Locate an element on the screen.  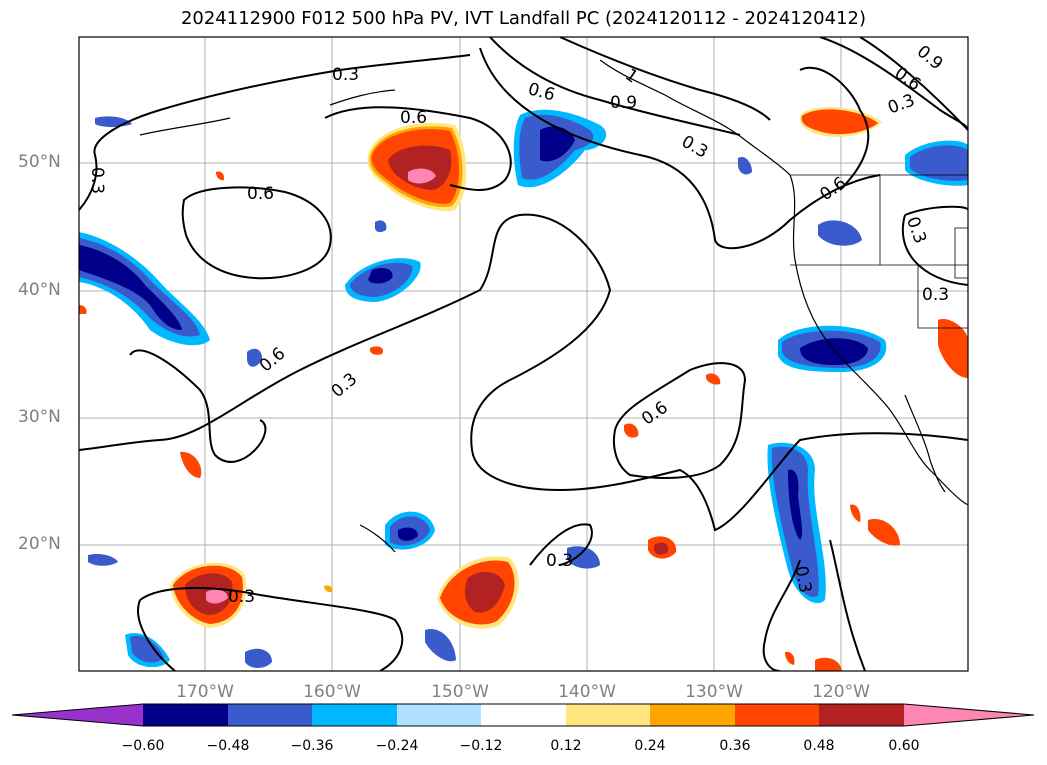
colorbar-underflow is located at coordinates (77, 715).